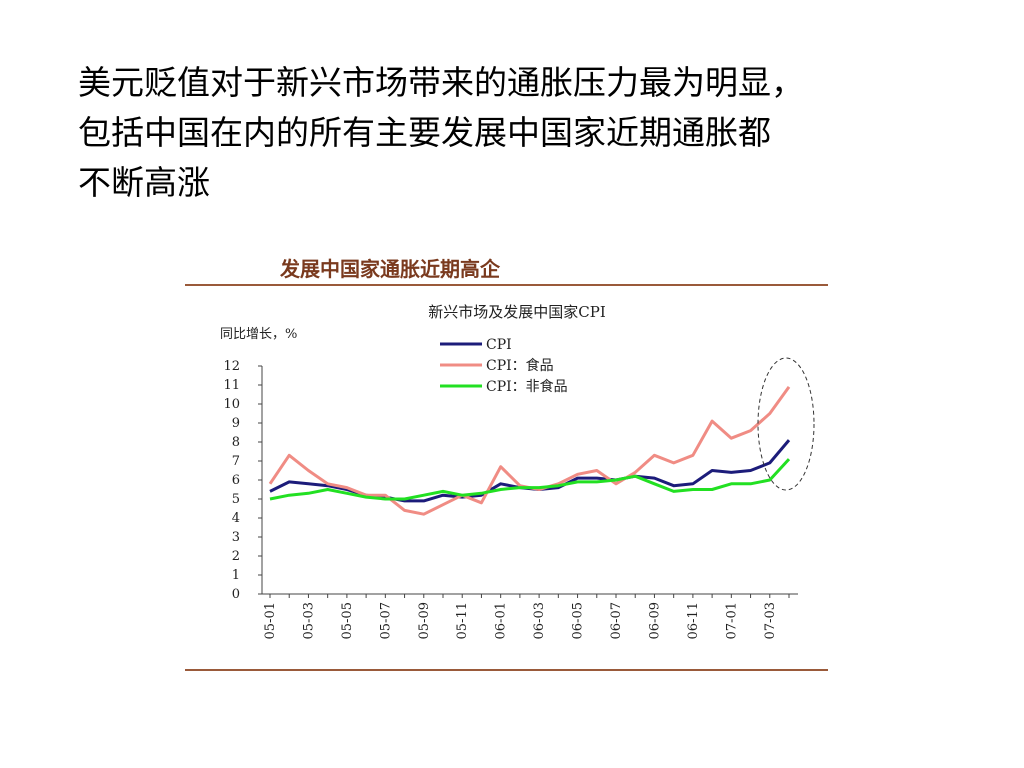  Describe the element at coordinates (539, 620) in the screenshot. I see `x-tick-label: 06-03` at that location.